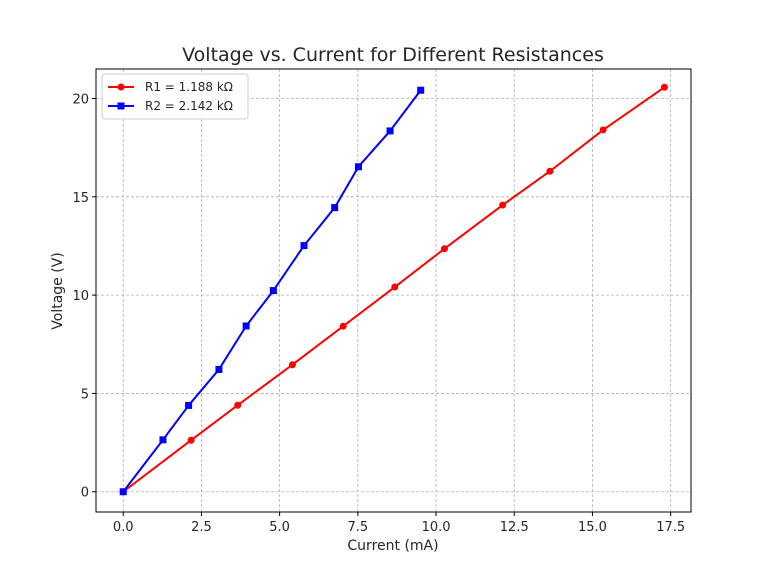 Image resolution: width=768 pixels, height=576 pixels. Describe the element at coordinates (592, 527) in the screenshot. I see `x-tick-label-15-0: 15.0` at that location.